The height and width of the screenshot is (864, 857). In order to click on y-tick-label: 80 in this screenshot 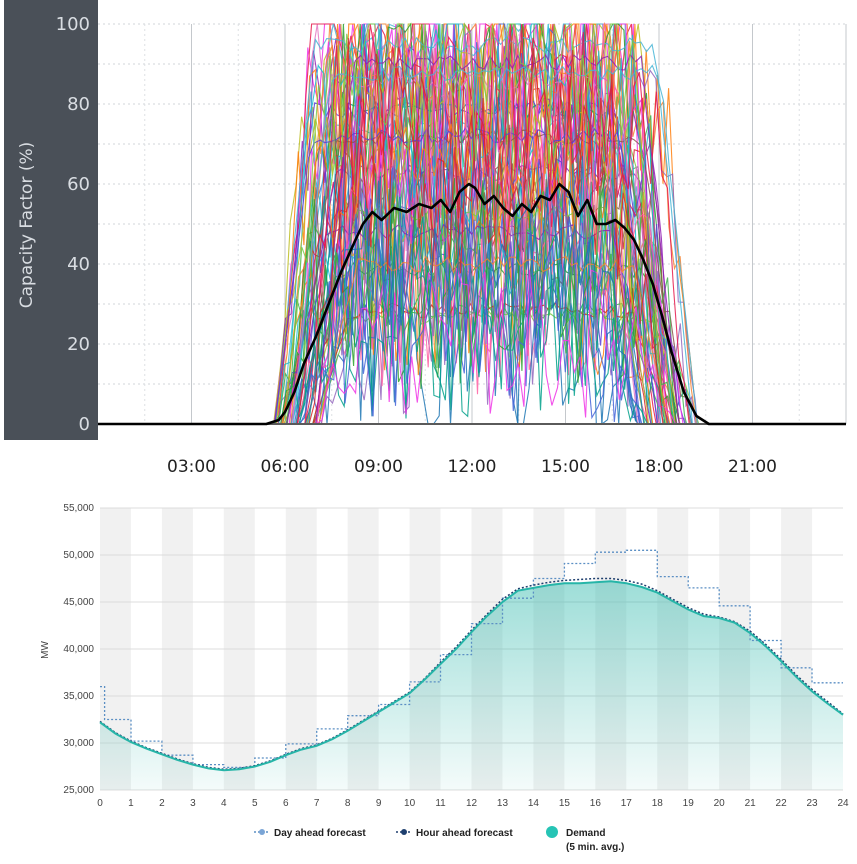, I will do `click(78, 104)`.